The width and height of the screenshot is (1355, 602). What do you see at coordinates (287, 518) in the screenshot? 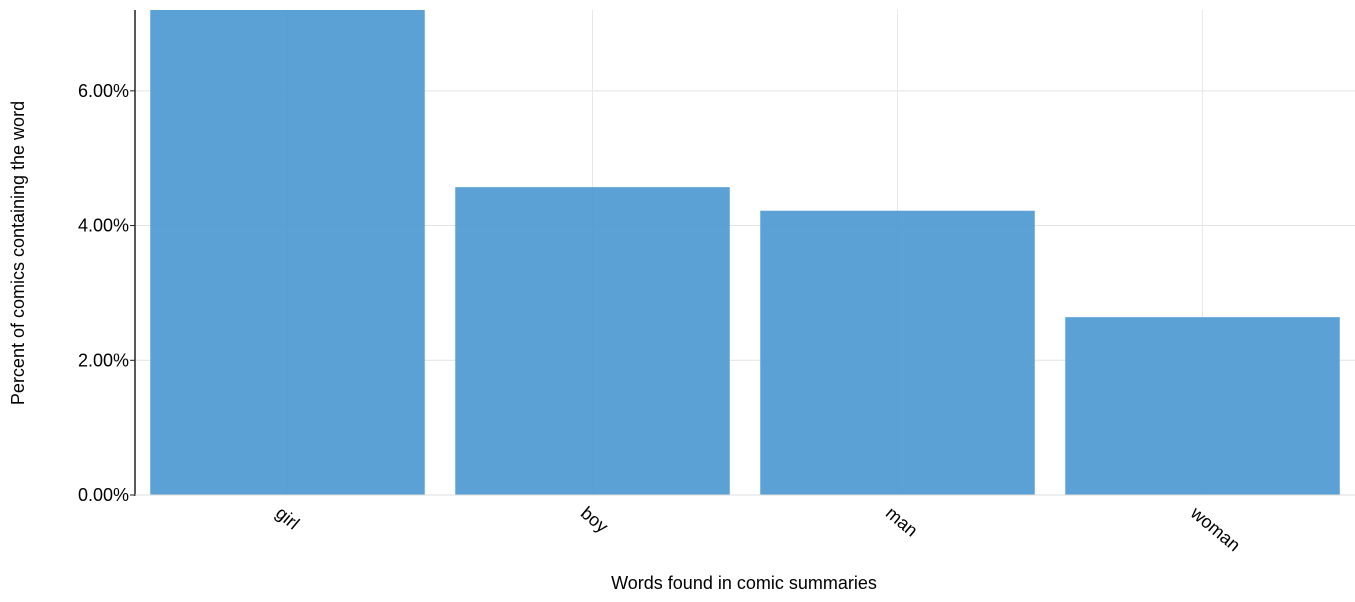
I see `x-tick-label: girl` at bounding box center [287, 518].